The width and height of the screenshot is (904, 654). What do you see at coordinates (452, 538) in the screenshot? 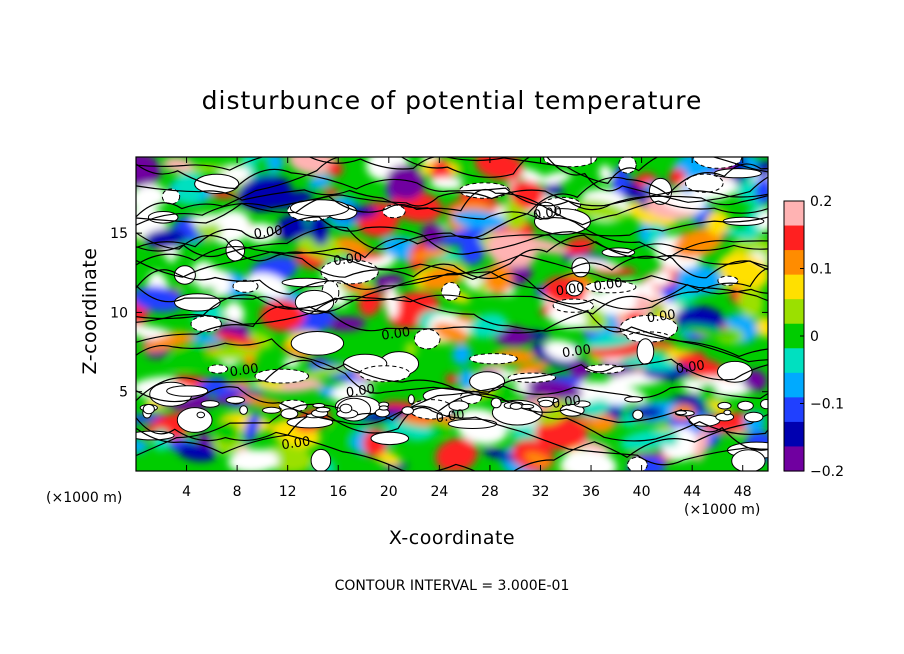
I see `x-axis-label: X-coordinate` at bounding box center [452, 538].